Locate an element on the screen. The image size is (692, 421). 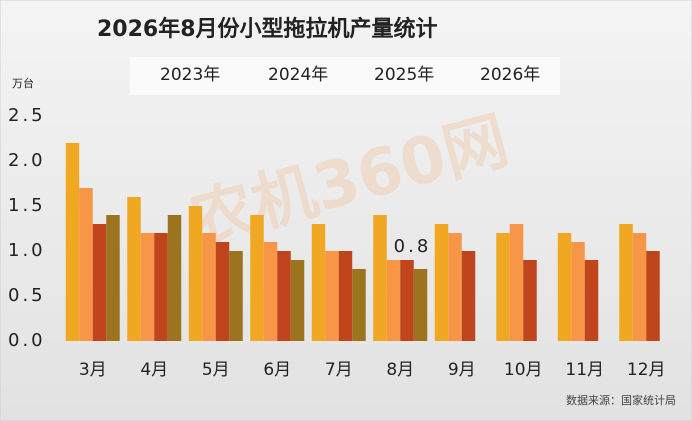
y-tick-label: 0.0 is located at coordinates (27, 340).